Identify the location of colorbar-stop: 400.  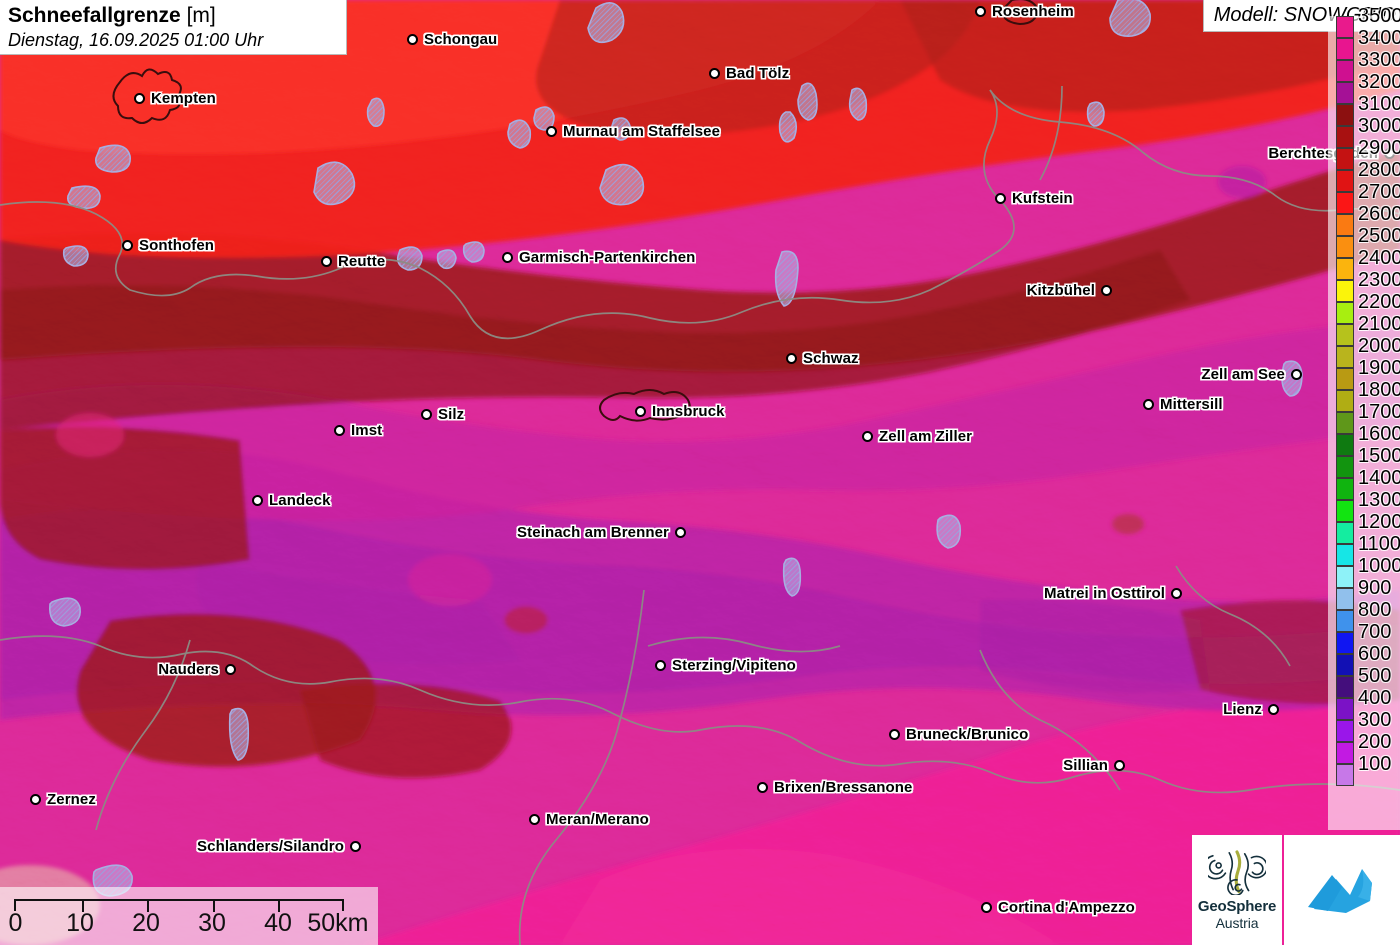
(1368, 703).